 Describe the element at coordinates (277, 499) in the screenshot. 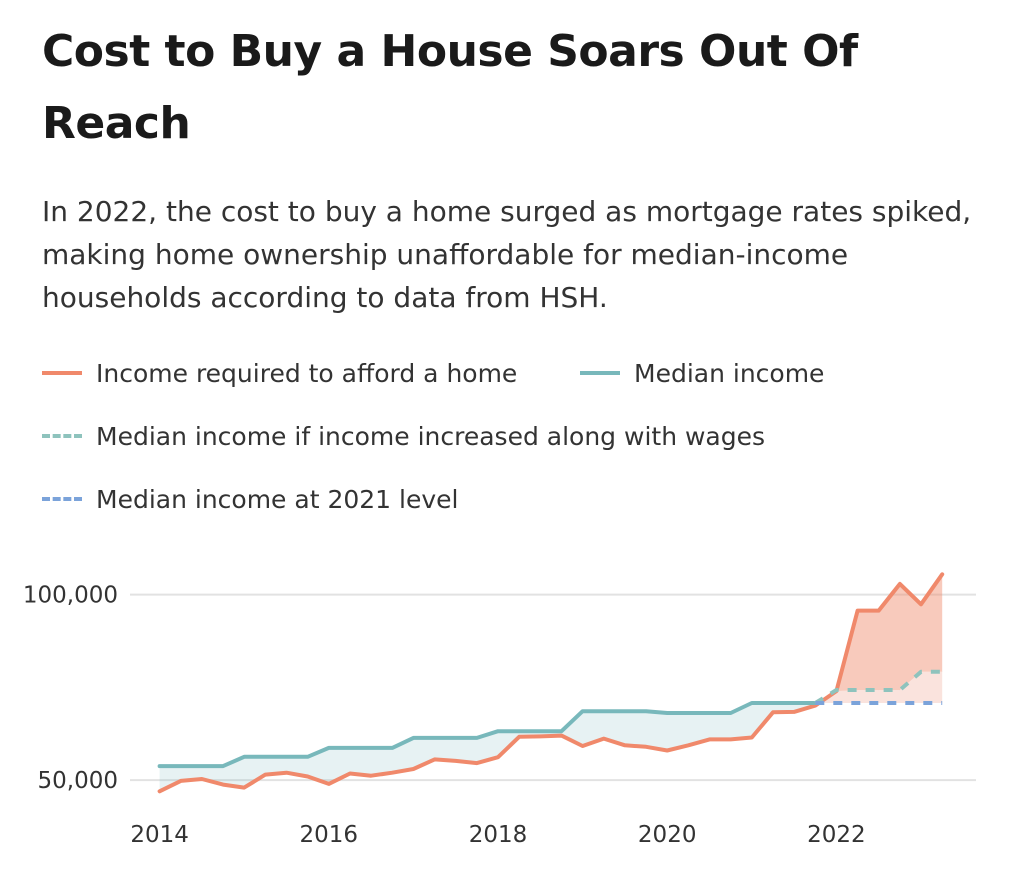

I see `legend-label: Median income at 2021 level` at that location.